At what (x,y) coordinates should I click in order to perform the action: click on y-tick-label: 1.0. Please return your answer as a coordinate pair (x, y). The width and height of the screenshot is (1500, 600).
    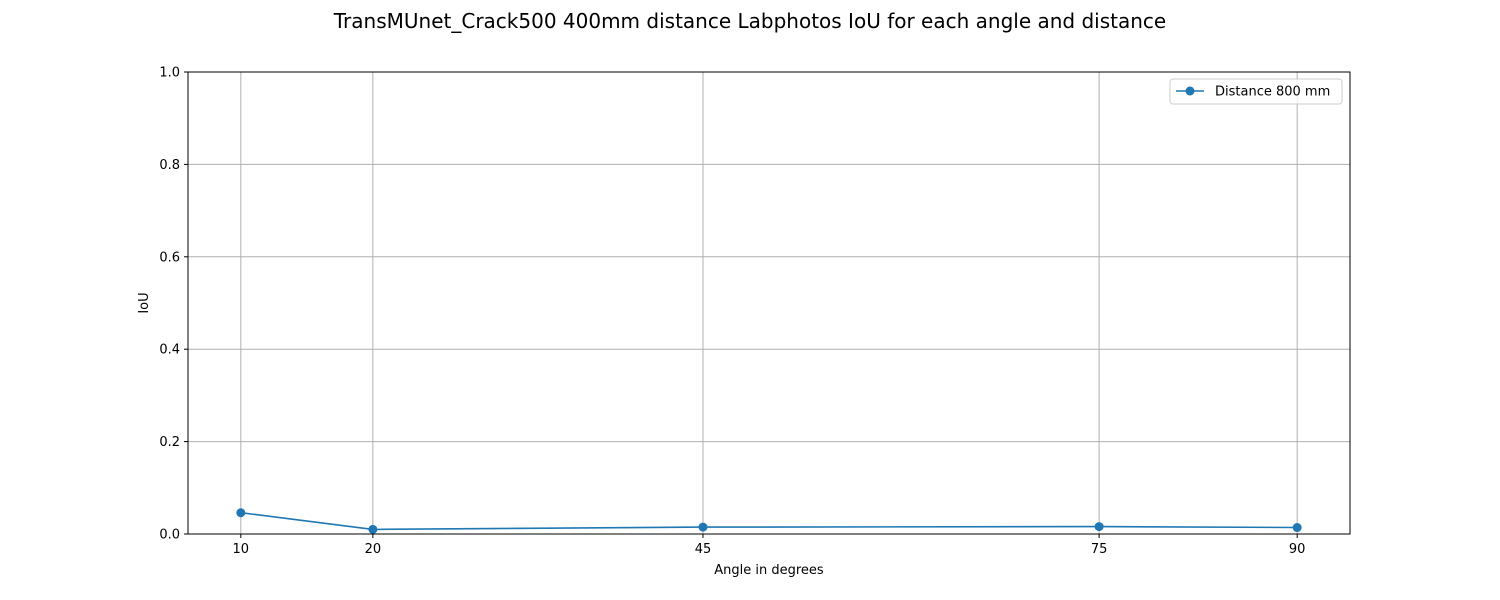
    Looking at the image, I should click on (169, 73).